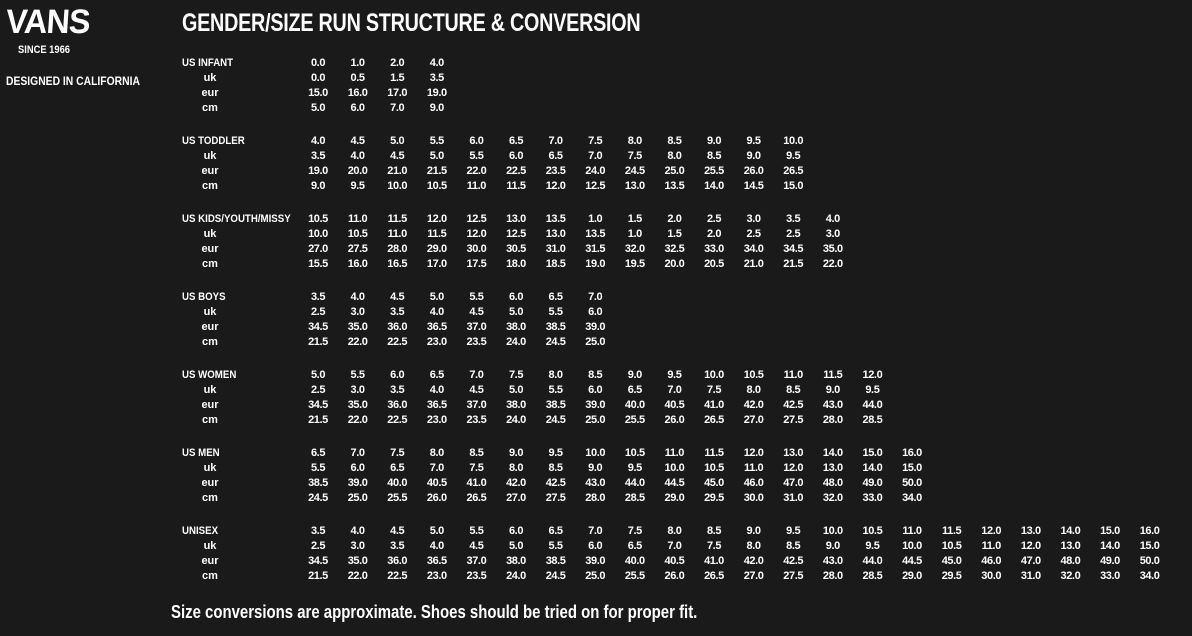  What do you see at coordinates (1070, 576) in the screenshot?
I see `size-cell: 32.0` at bounding box center [1070, 576].